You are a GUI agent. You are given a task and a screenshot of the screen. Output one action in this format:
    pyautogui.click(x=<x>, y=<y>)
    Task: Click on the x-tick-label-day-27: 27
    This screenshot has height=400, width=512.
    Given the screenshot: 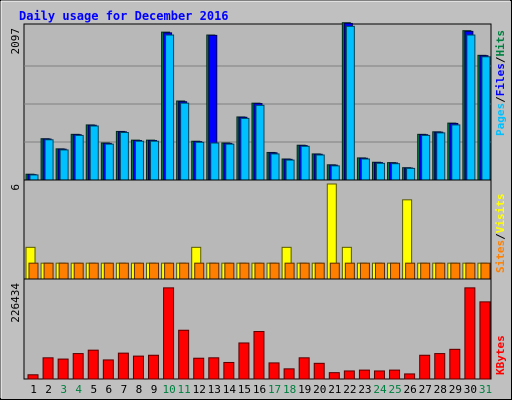 What is the action you would take?
    pyautogui.click(x=425, y=389)
    